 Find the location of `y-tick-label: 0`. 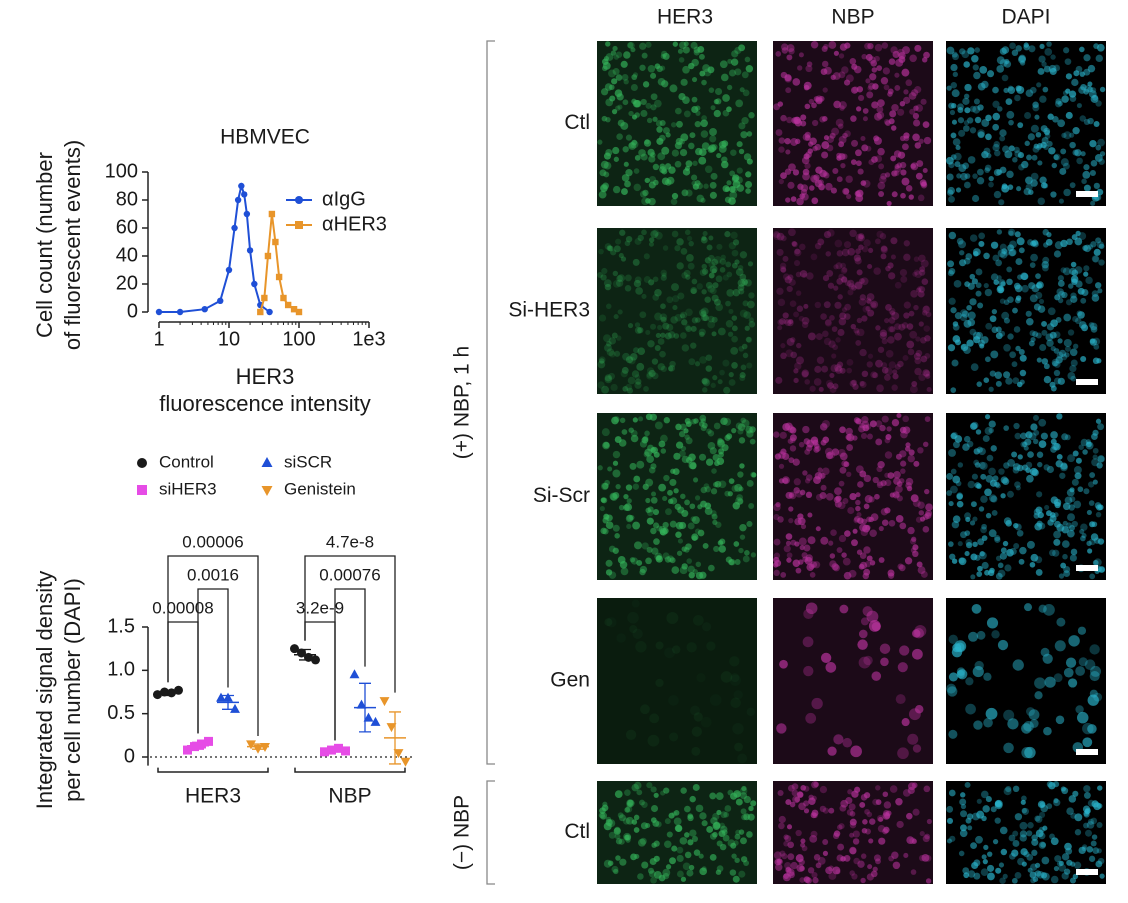

y-tick-label: 0 is located at coordinates (129, 756).